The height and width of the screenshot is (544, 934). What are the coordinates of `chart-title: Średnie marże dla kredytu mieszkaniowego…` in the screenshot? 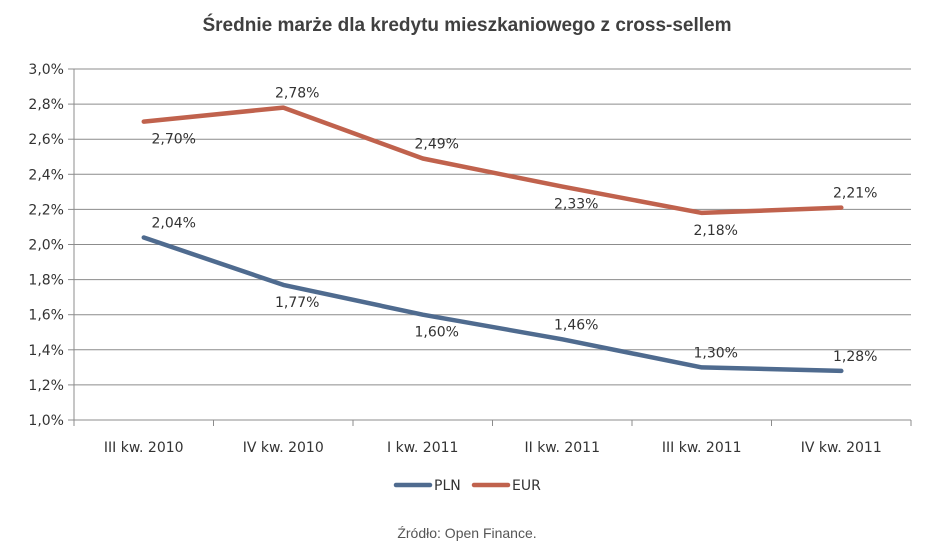 It's located at (466, 25).